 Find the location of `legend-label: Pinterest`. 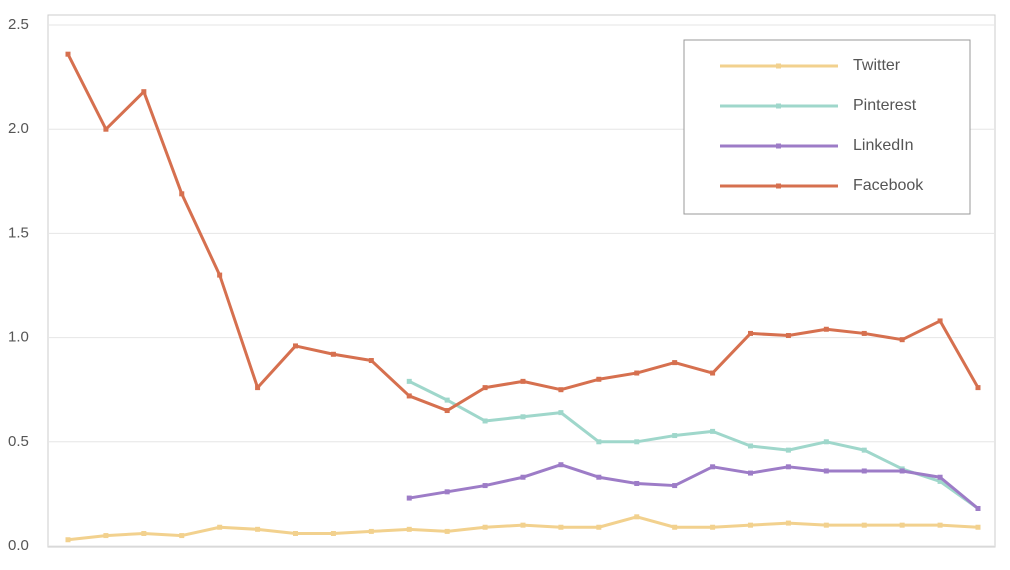

legend-label: Pinterest is located at coordinates (885, 105).